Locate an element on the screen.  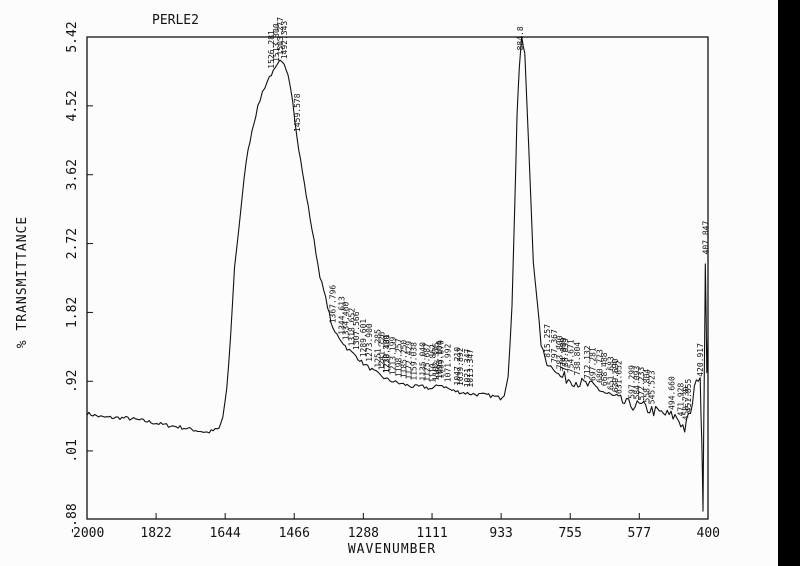
peak-label: 631.652 is located at coordinates (618, 377).